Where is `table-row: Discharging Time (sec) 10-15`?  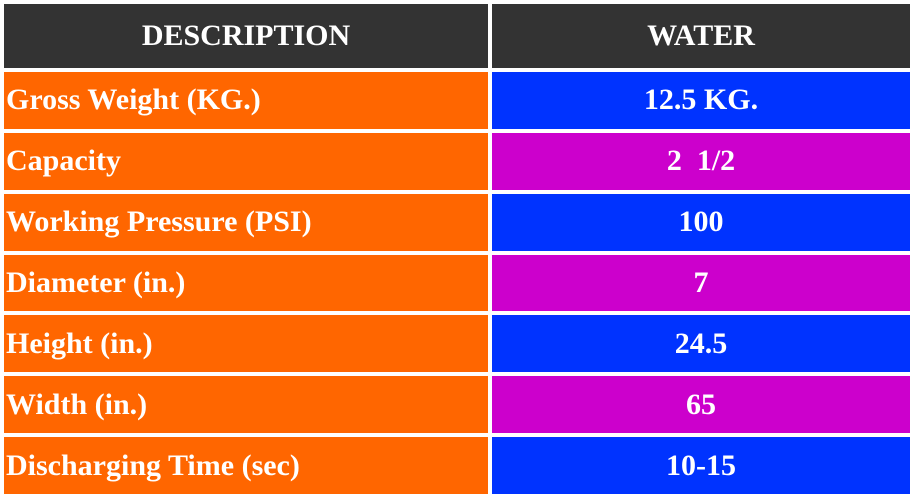
table-row: Discharging Time (sec) 10-15 is located at coordinates (457, 465).